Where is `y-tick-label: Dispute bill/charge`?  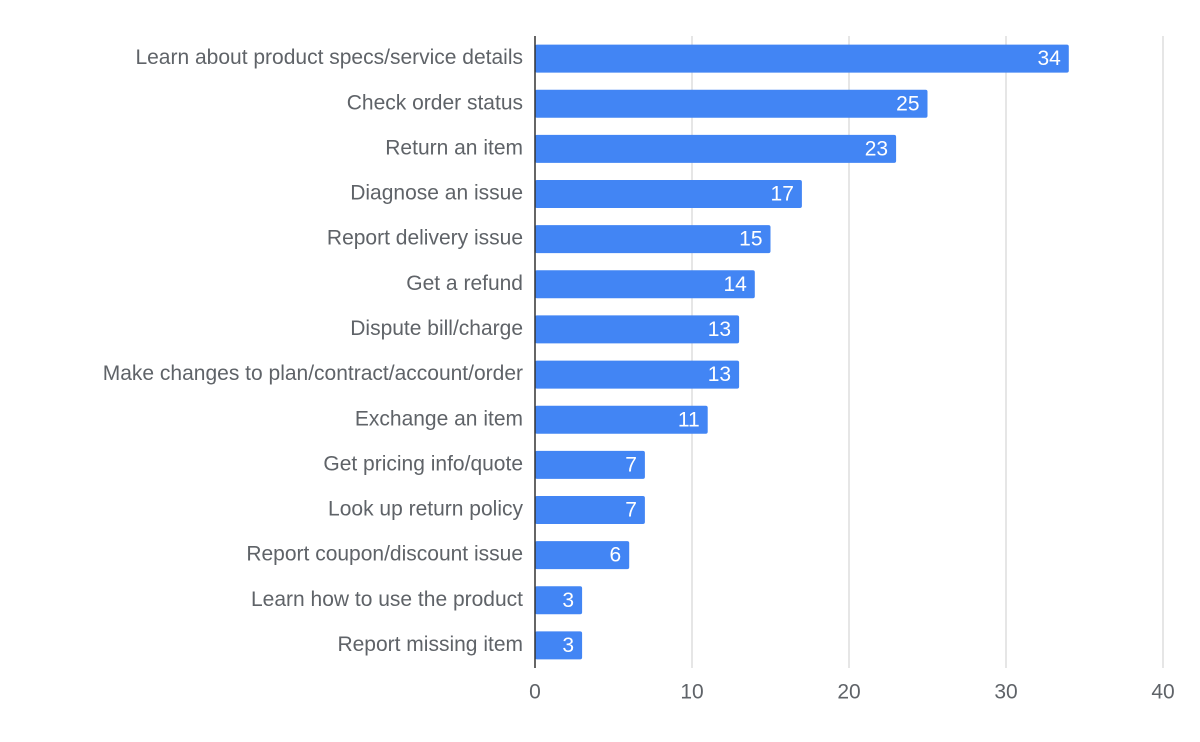 y-tick-label: Dispute bill/charge is located at coordinates (436, 328).